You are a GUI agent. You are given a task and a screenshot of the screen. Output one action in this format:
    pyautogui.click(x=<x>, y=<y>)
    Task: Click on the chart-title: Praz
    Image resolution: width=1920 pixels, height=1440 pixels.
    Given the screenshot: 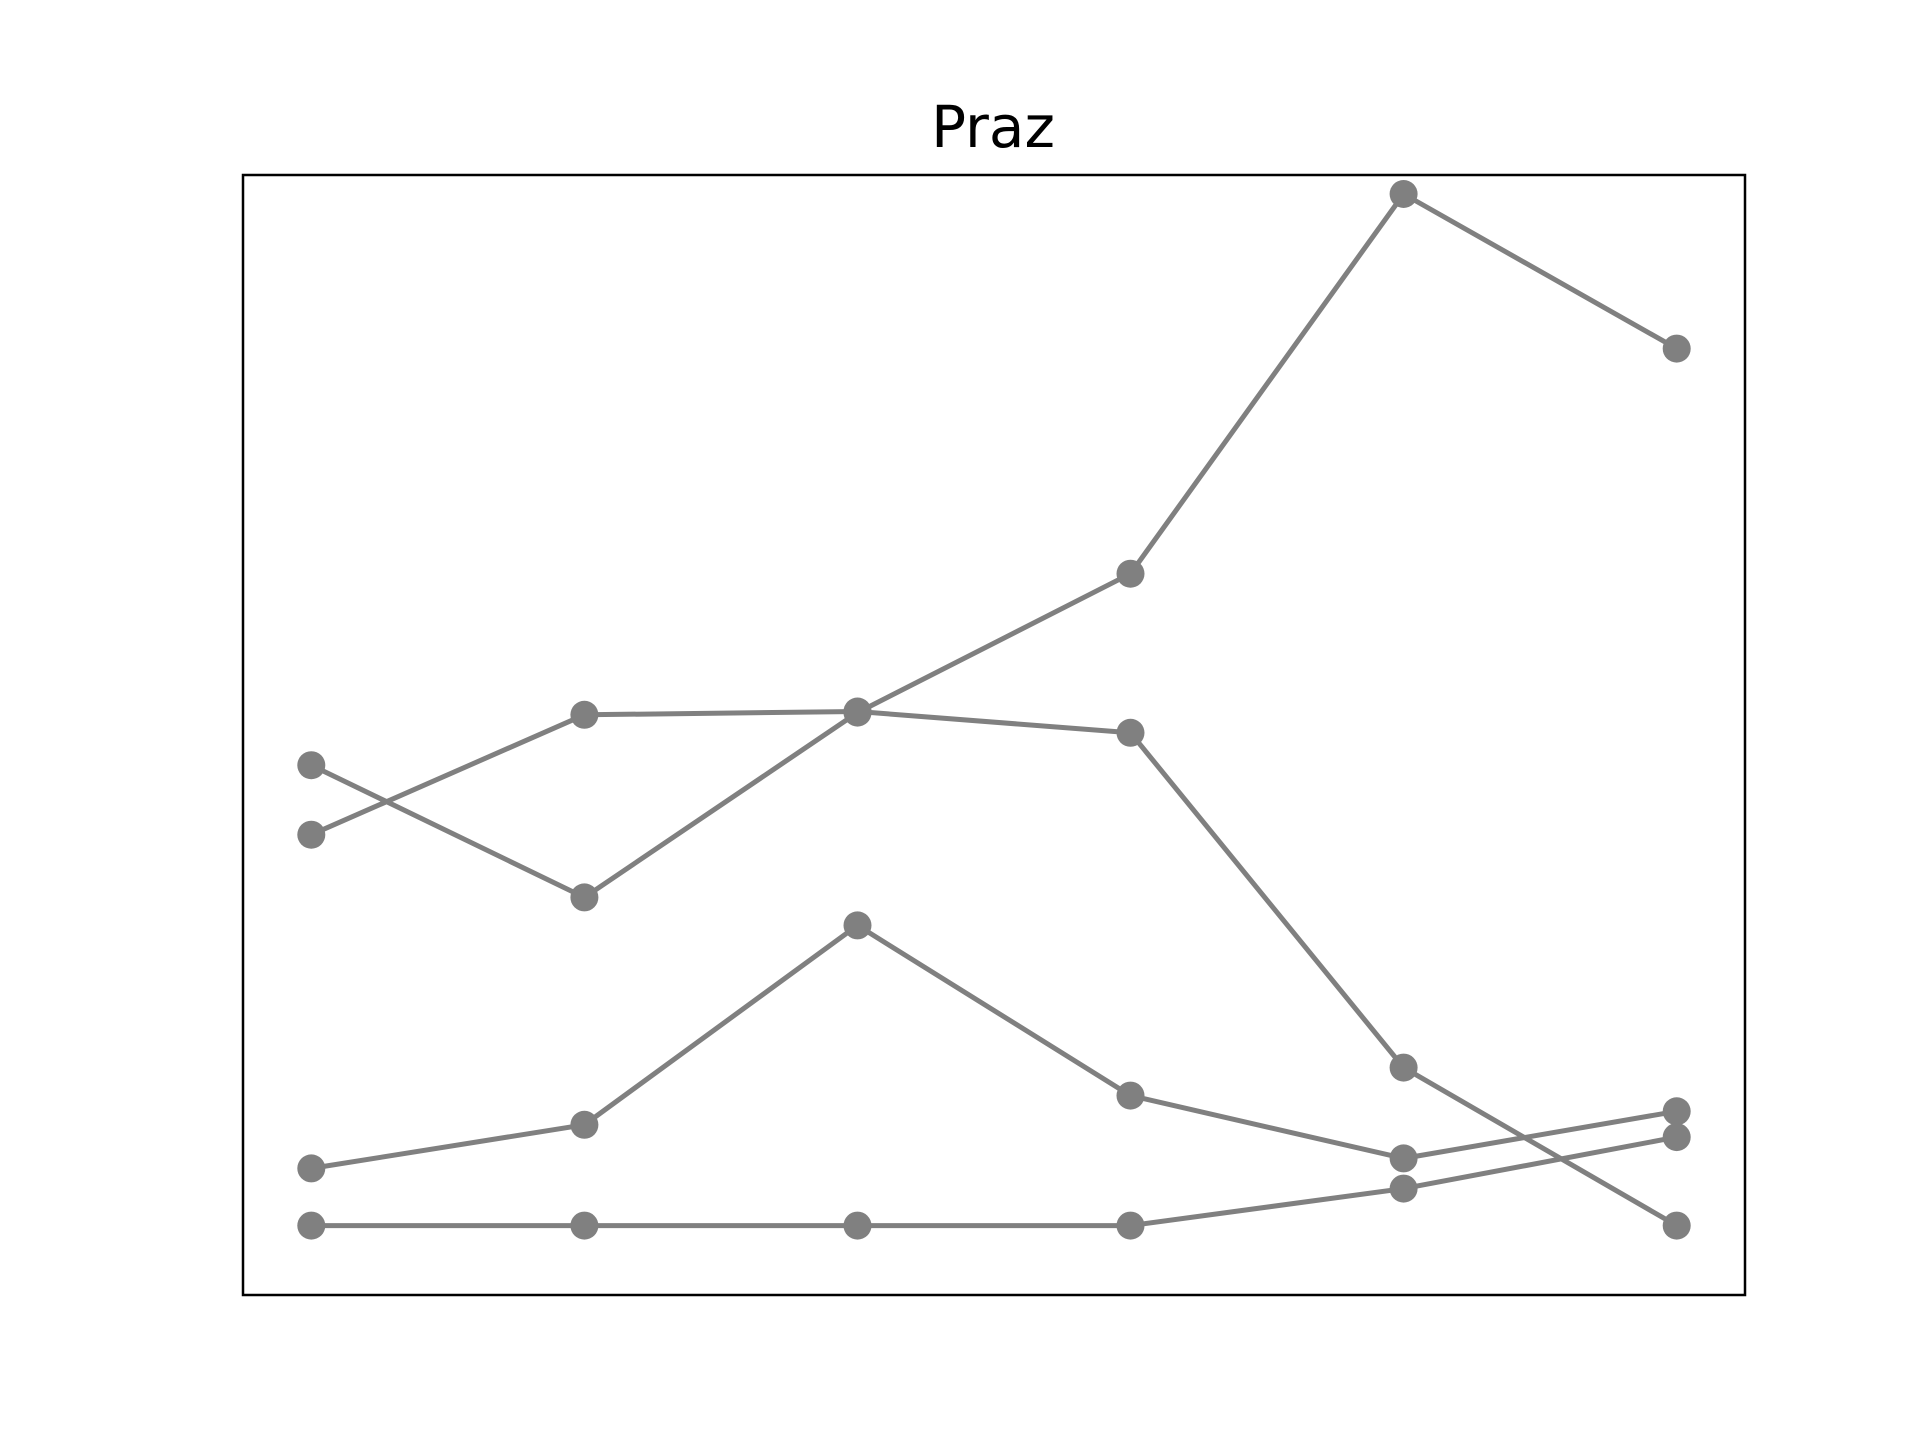 What is the action you would take?
    pyautogui.click(x=993, y=127)
    